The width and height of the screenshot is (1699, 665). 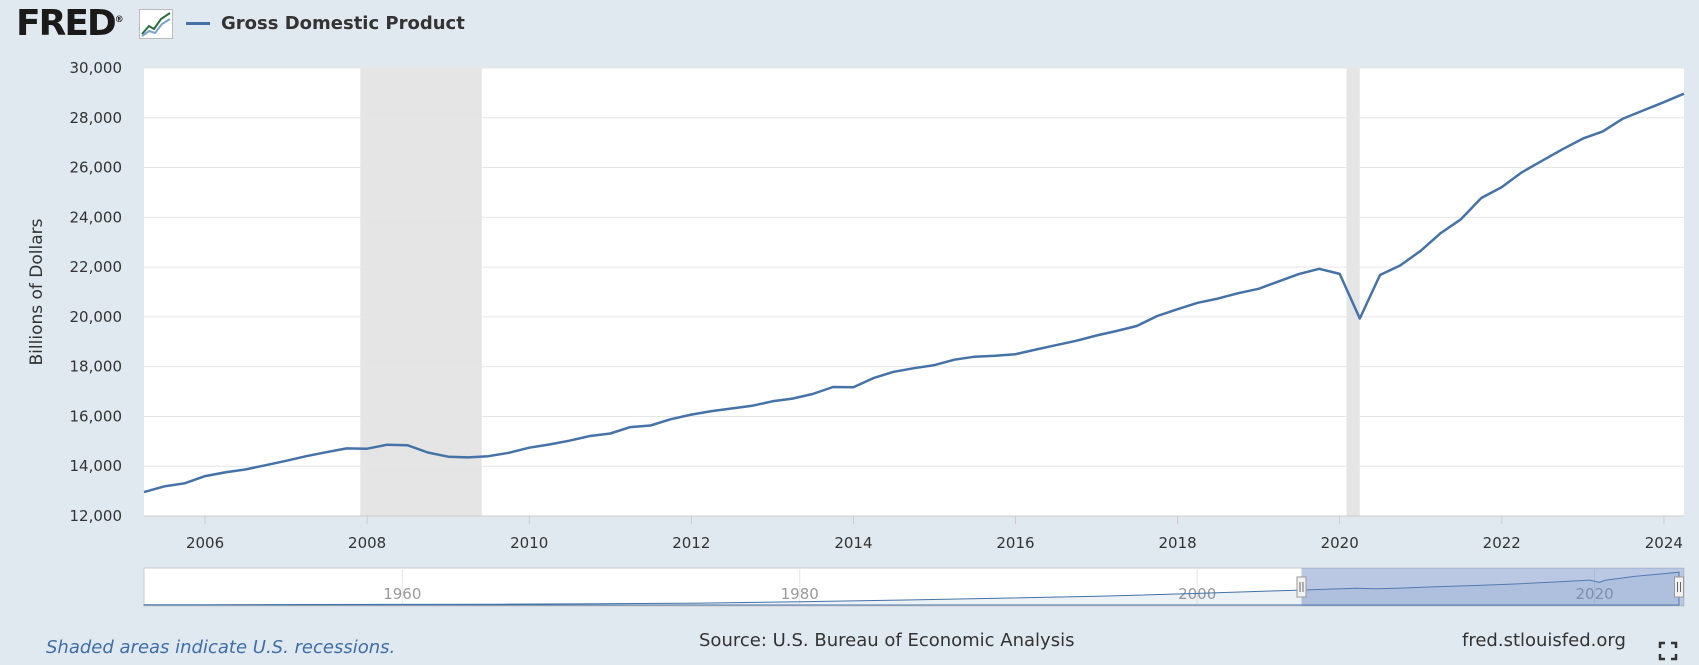 I want to click on fred-logo-text: FRED, so click(x=66, y=23).